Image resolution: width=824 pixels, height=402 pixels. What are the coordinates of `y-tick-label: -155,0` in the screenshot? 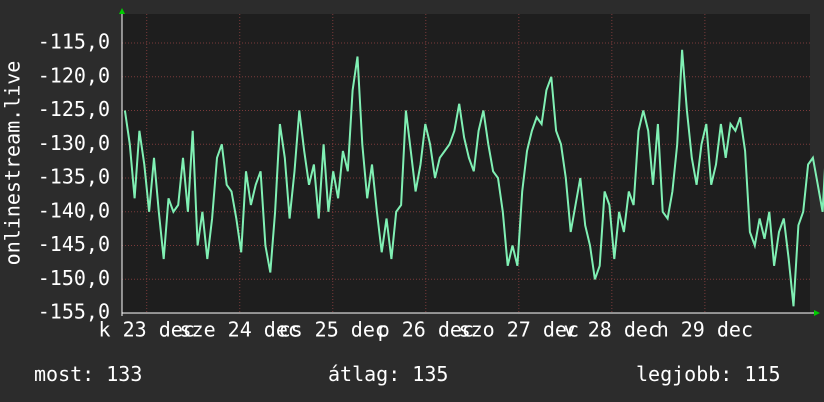 It's located at (74, 312).